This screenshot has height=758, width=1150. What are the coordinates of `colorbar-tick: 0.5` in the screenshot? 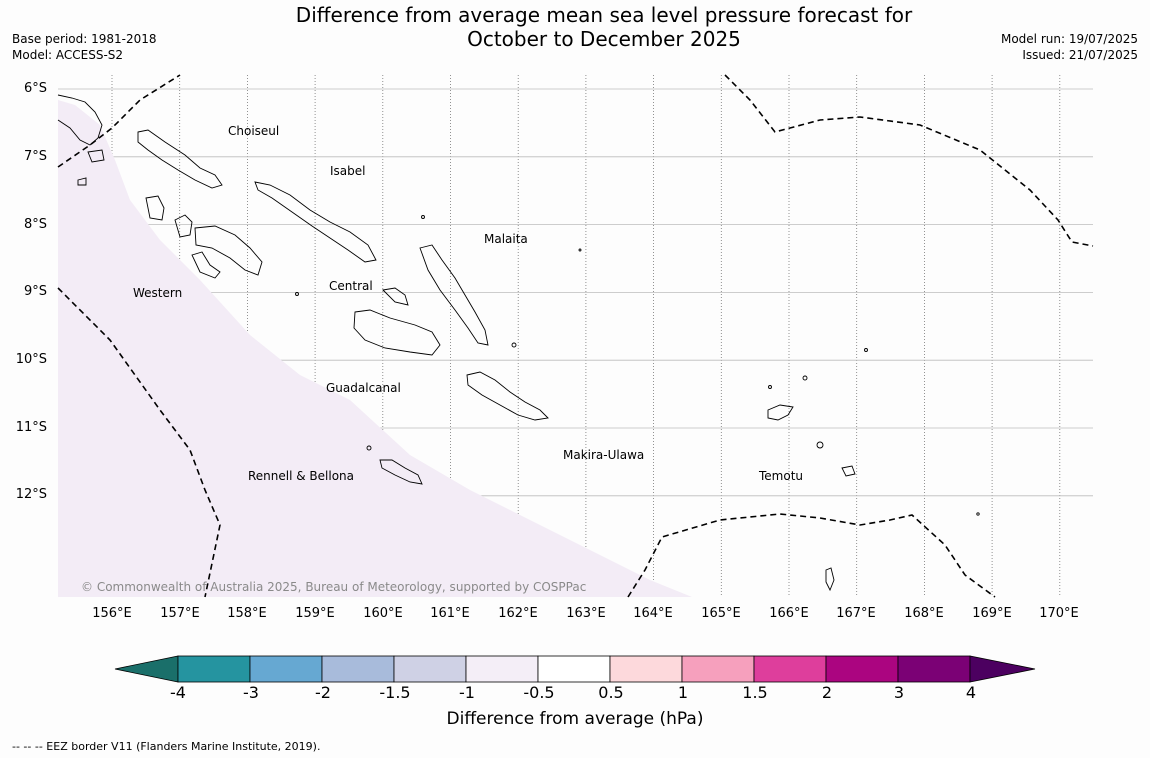 It's located at (611, 692).